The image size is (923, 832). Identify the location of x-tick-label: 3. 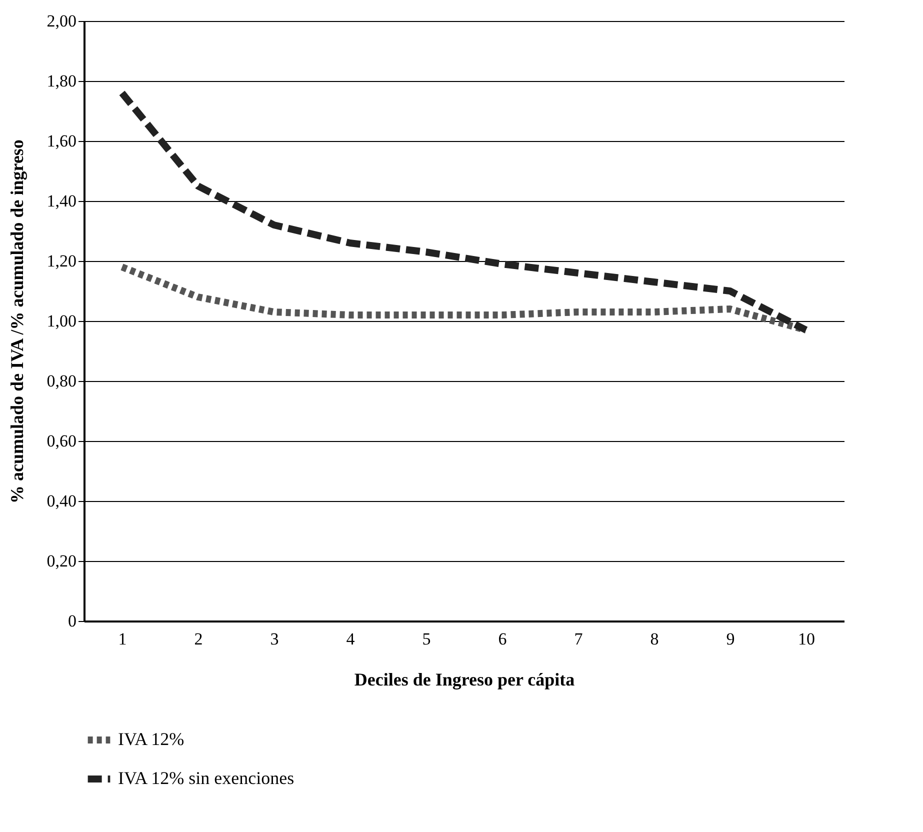
(274, 639).